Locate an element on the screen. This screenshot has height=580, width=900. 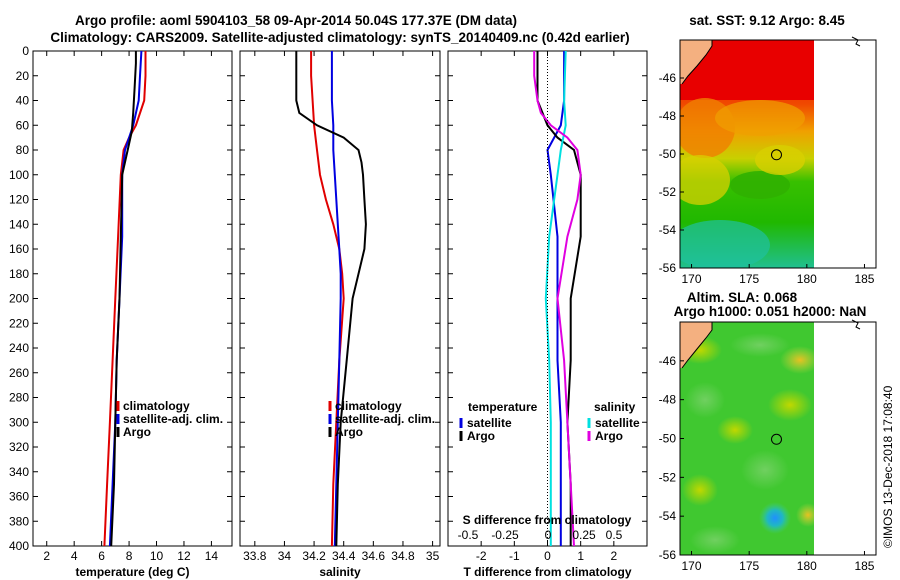
x-tick-label: -1 is located at coordinates (514, 556).